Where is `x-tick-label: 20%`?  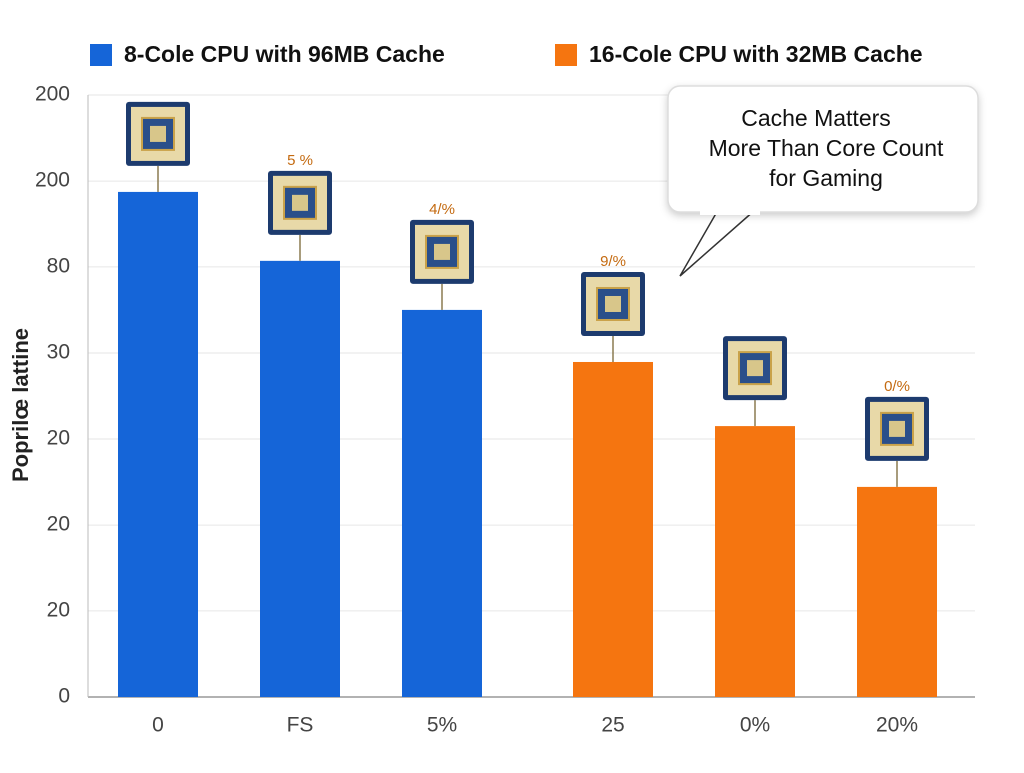
x-tick-label: 20% is located at coordinates (897, 725).